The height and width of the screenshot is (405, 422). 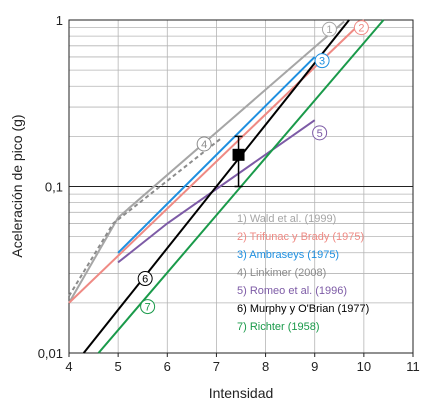 What do you see at coordinates (281, 273) in the screenshot?
I see `legend-item-4: 4) Linkimer (2008)` at bounding box center [281, 273].